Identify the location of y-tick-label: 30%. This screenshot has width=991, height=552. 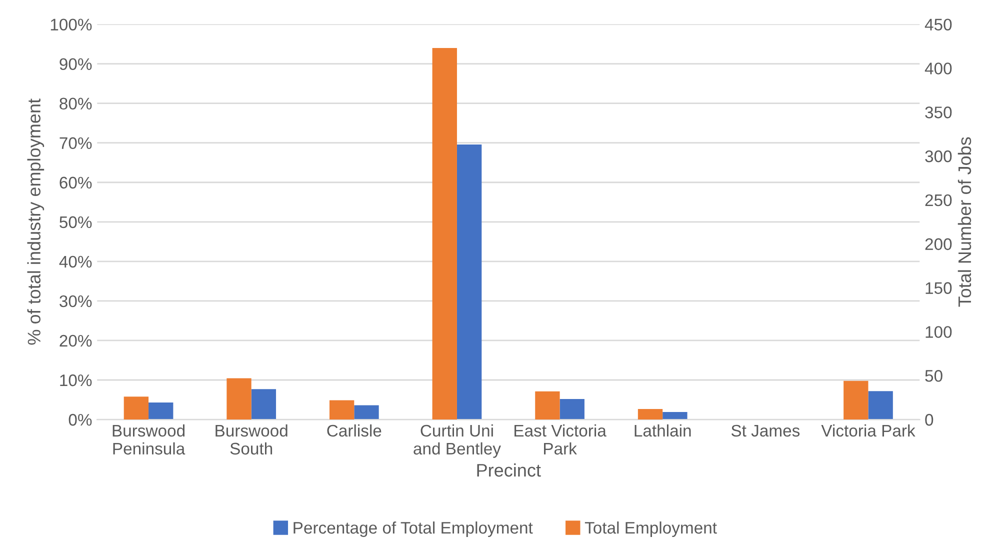
(76, 301).